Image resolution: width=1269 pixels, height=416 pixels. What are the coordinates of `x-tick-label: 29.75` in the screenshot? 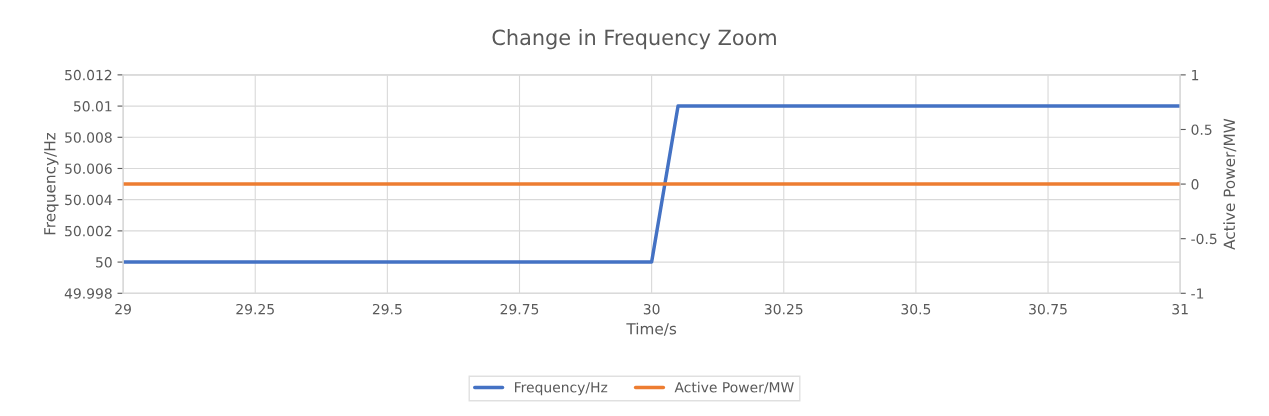 It's located at (519, 309).